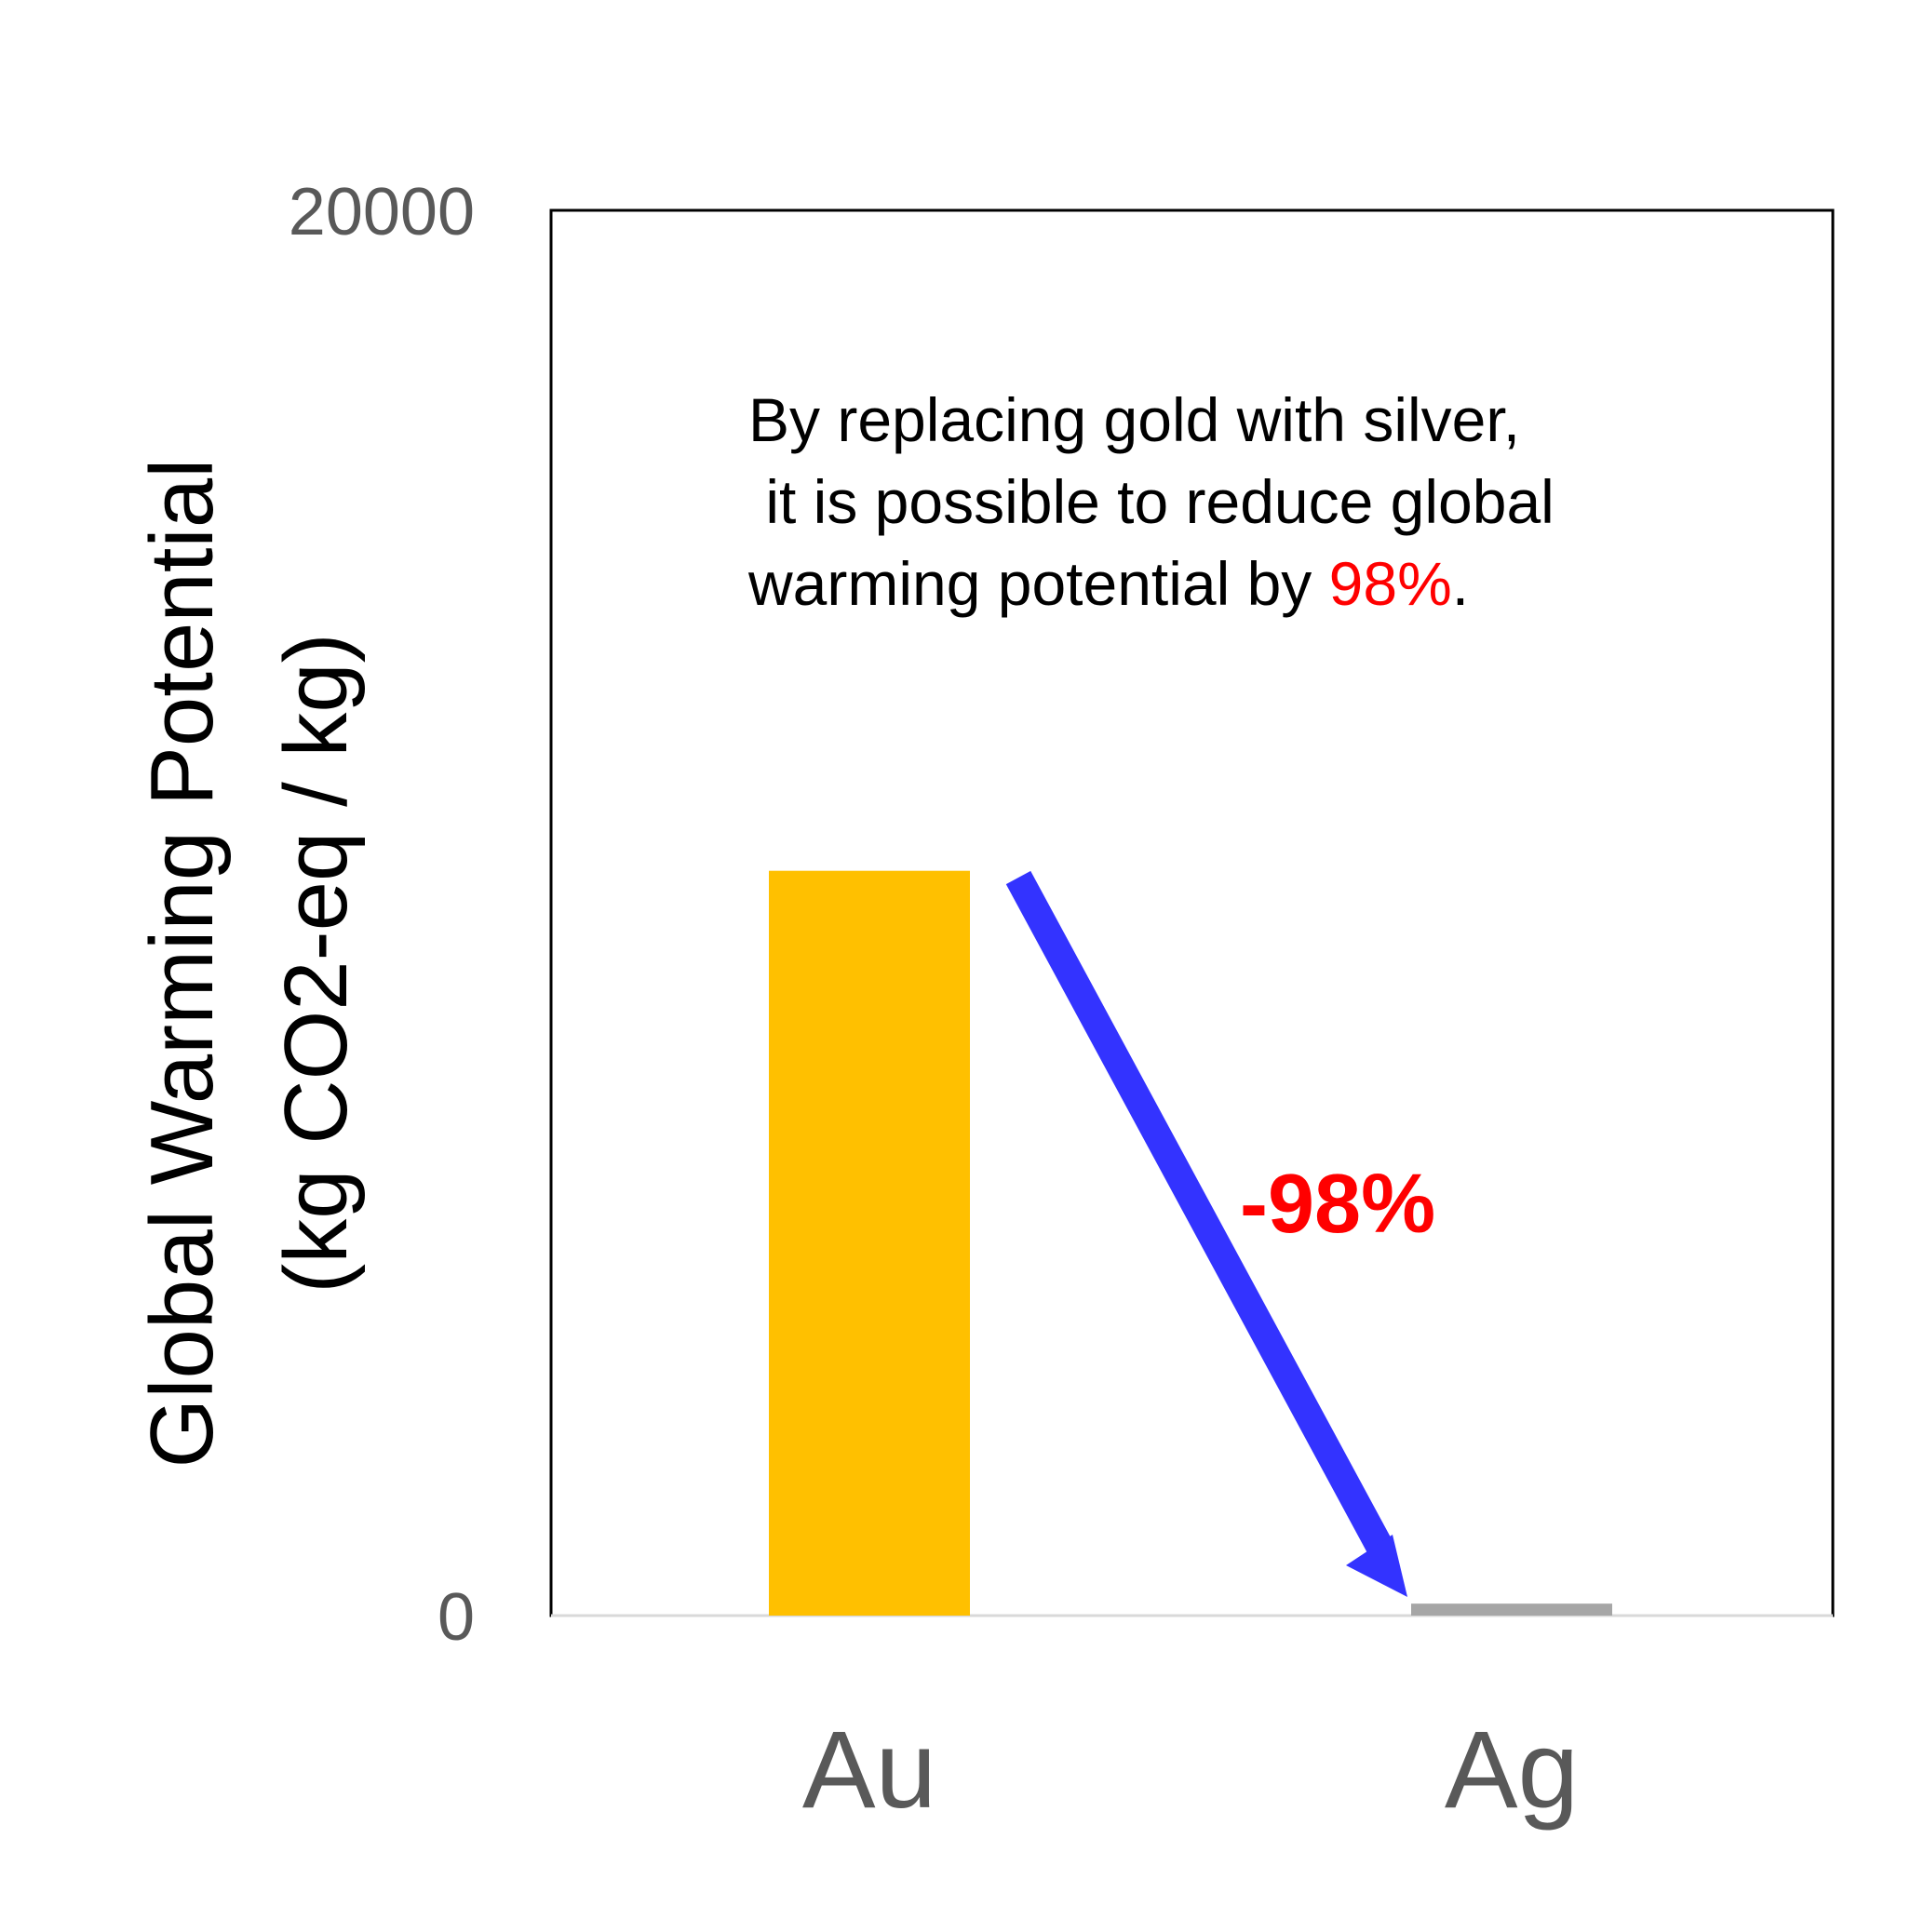  What do you see at coordinates (182, 964) in the screenshot?
I see `y-axis-label-line1: Global Warming Potential` at bounding box center [182, 964].